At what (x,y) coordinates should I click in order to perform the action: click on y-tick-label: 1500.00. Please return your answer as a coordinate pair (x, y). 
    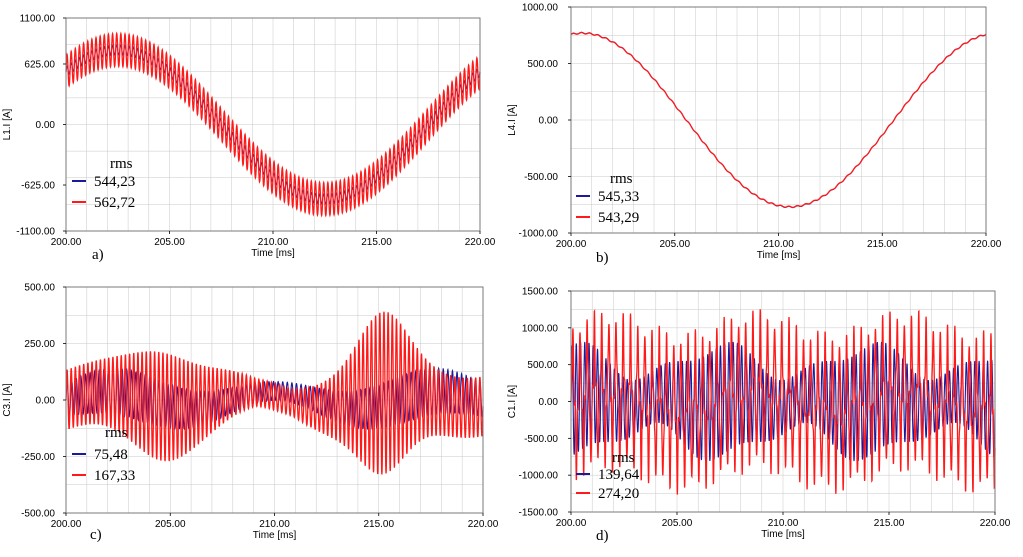
    Looking at the image, I should click on (540, 292).